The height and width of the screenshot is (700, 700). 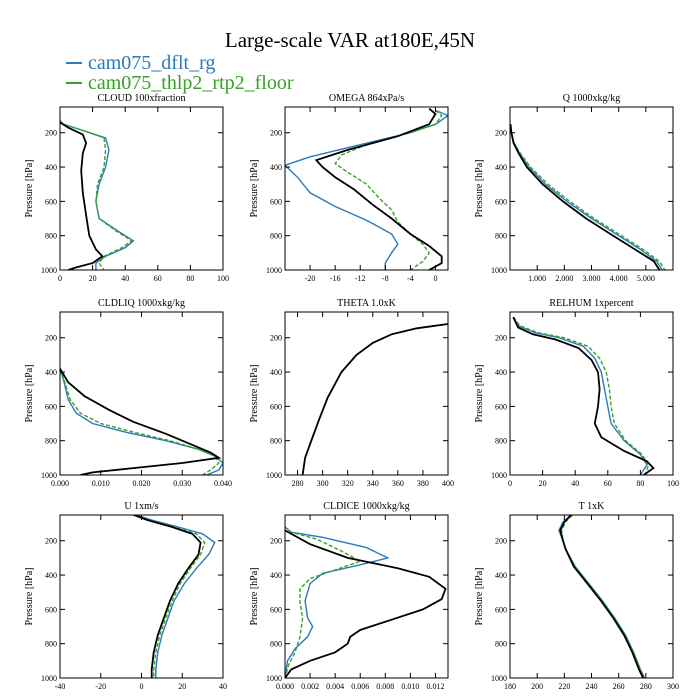 What do you see at coordinates (448, 483) in the screenshot?
I see `x-tick-label: 400` at bounding box center [448, 483].